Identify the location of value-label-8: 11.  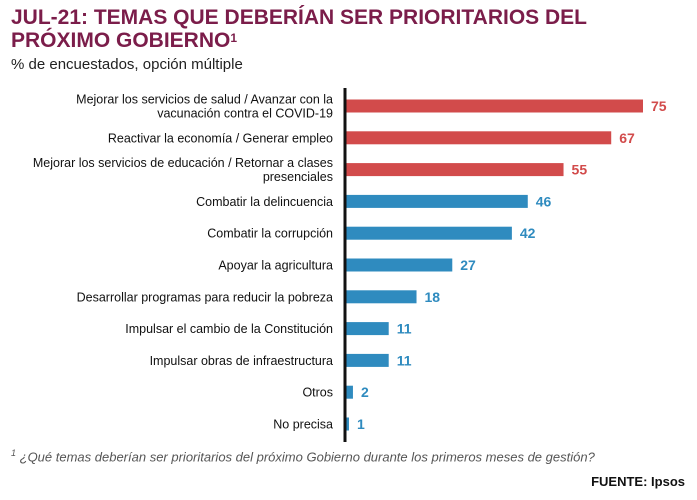
(404, 329).